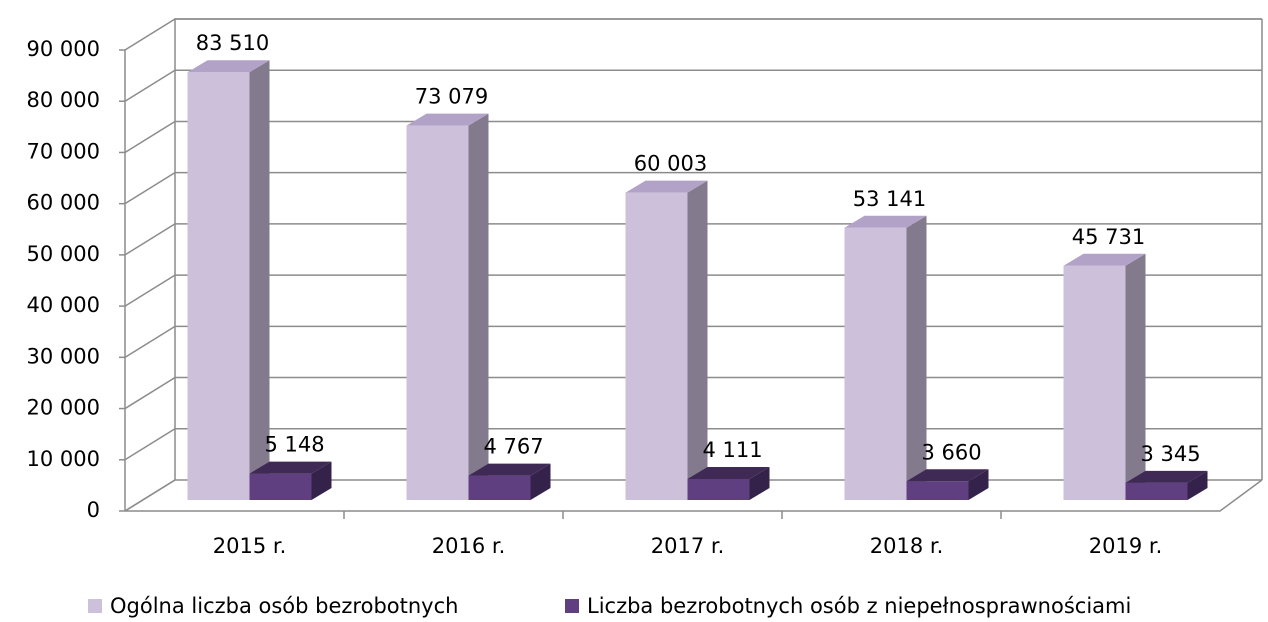  What do you see at coordinates (889, 199) in the screenshot?
I see `value-label: 53 141` at bounding box center [889, 199].